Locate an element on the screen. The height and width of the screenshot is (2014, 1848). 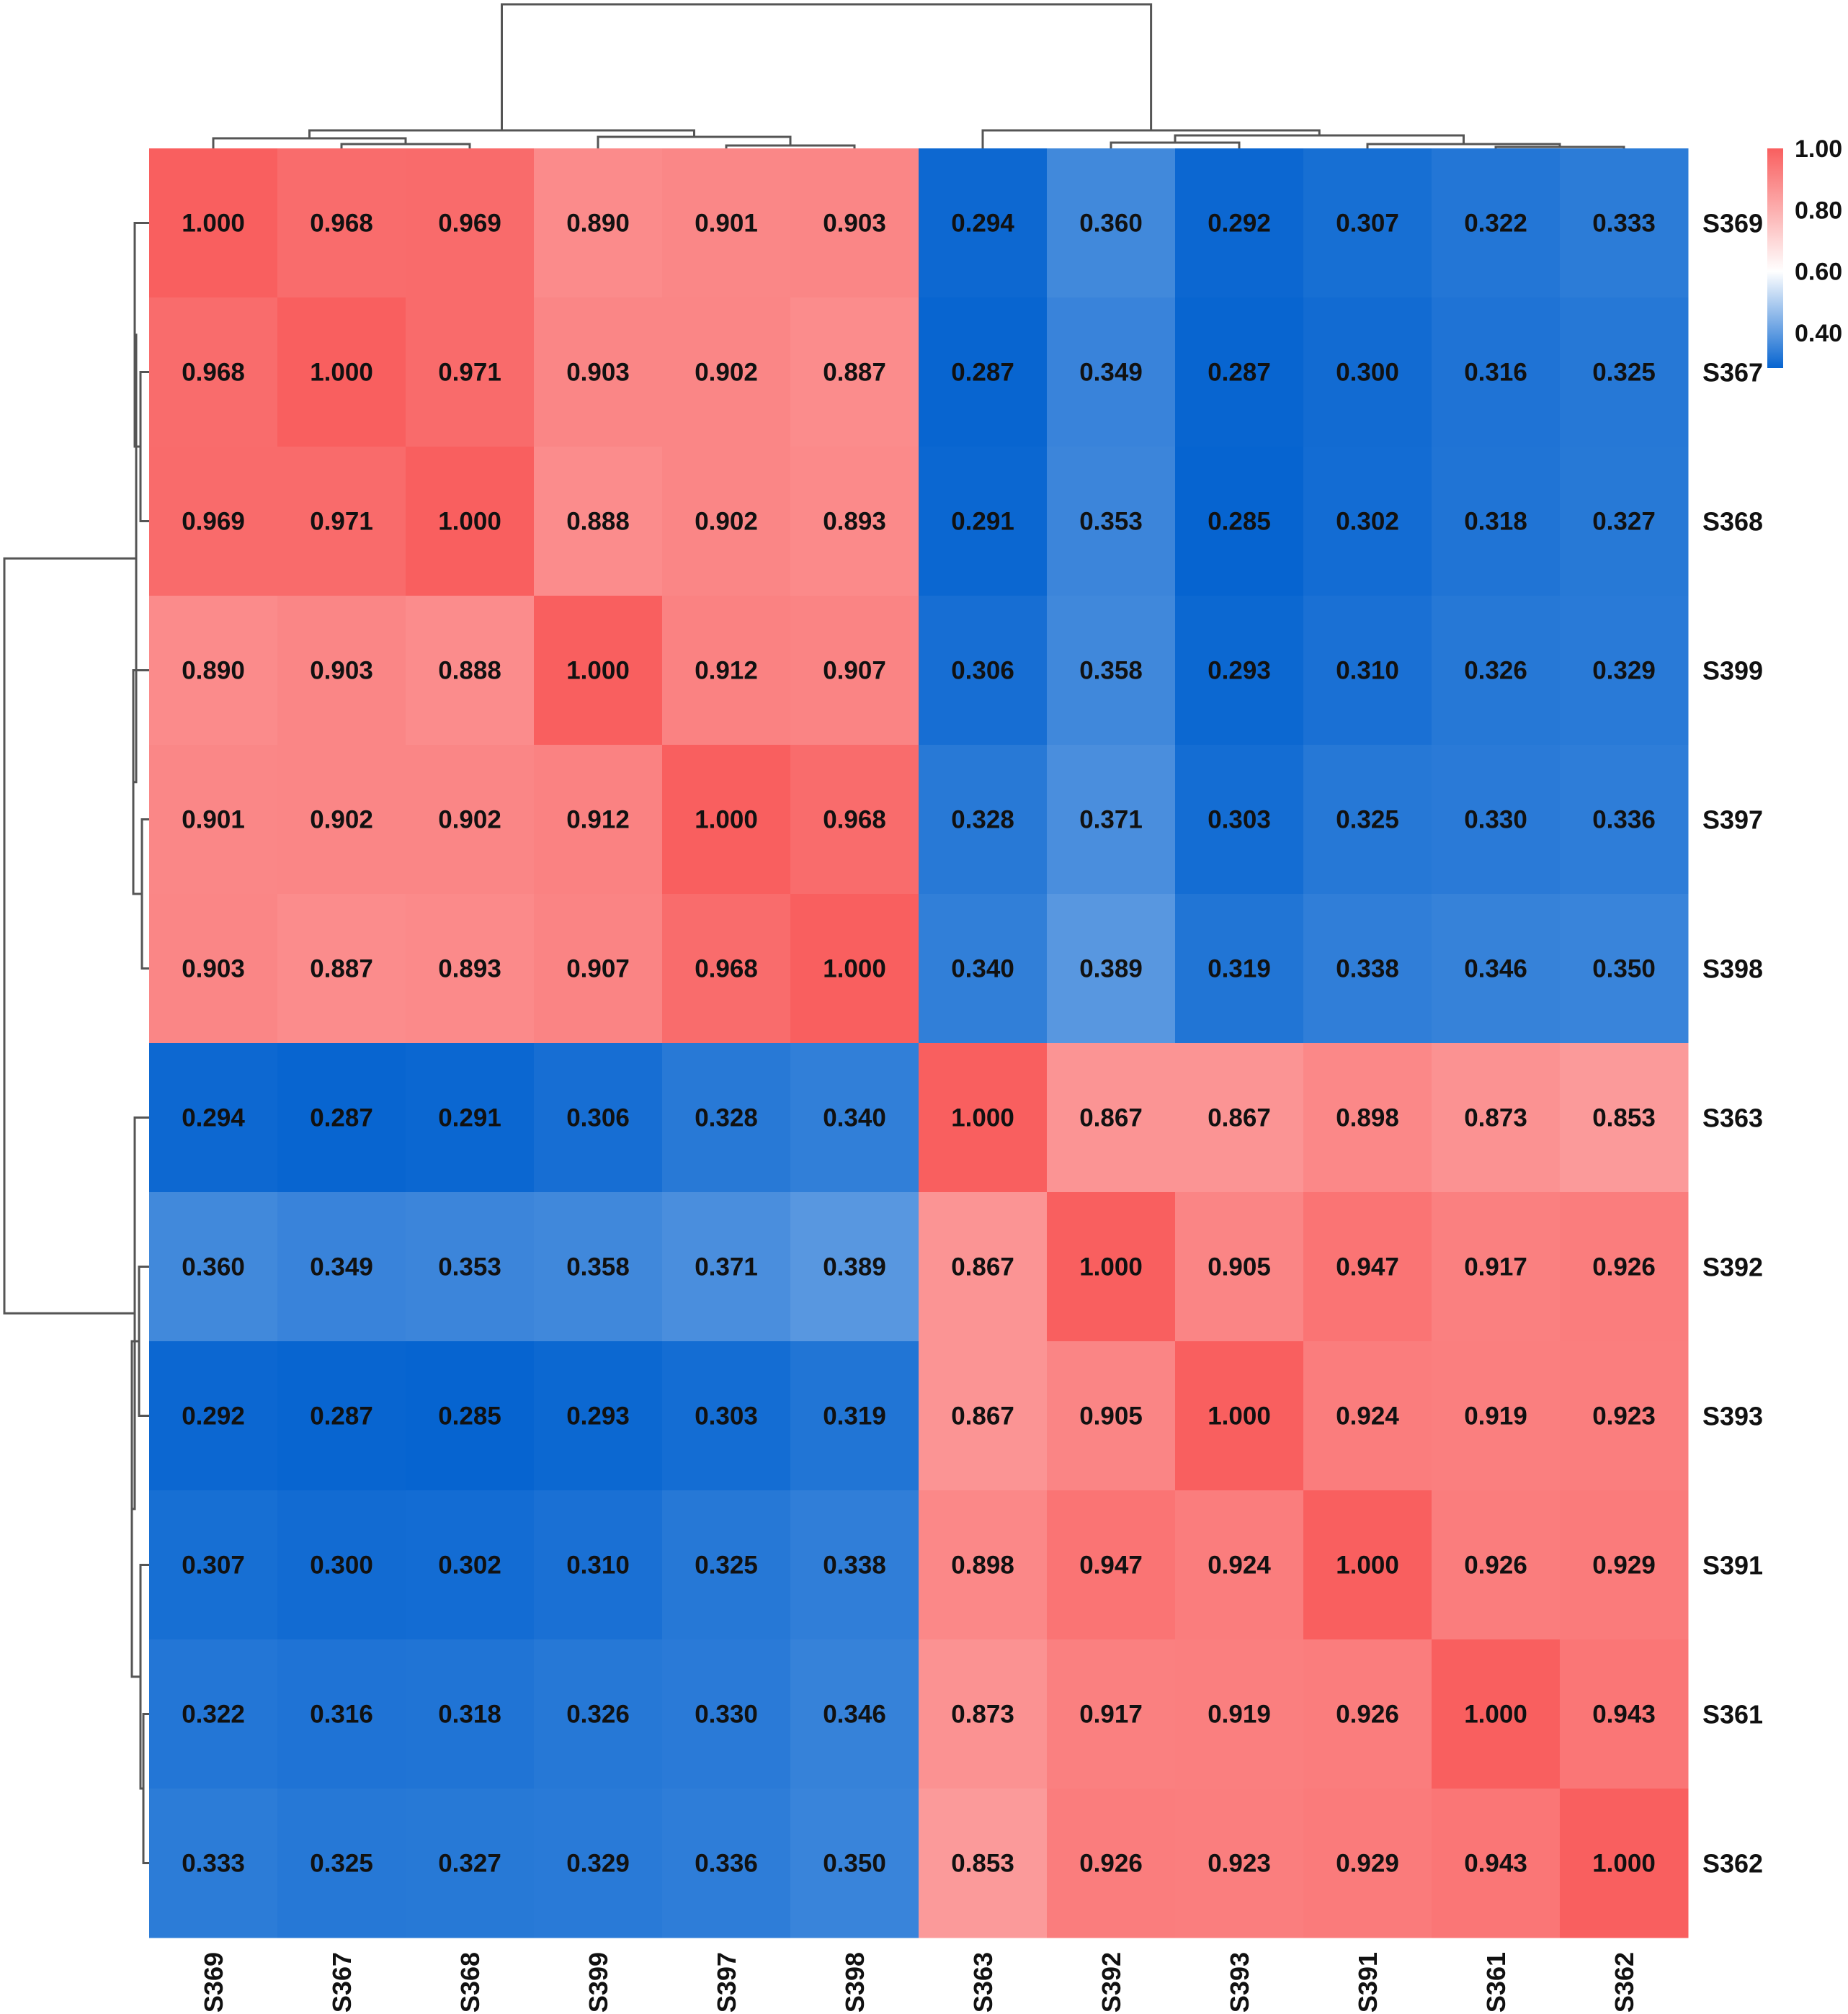
column-label: S362 is located at coordinates (1624, 1983).